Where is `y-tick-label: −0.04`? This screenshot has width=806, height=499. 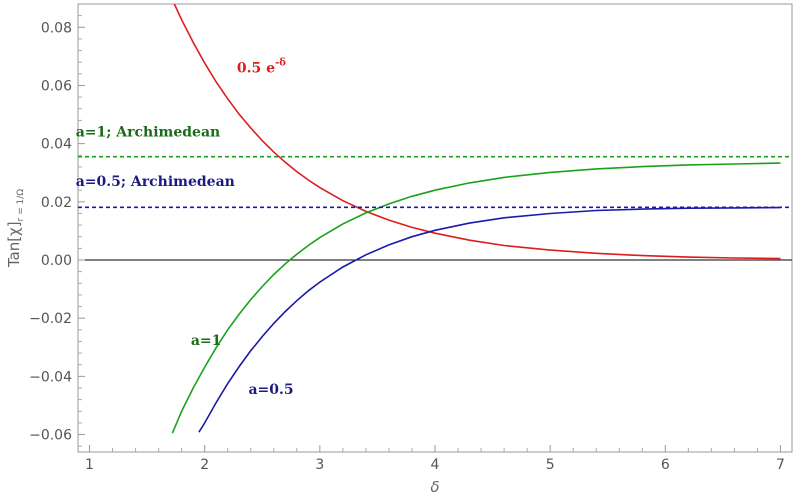
y-tick-label: −0.04 is located at coordinates (50, 377).